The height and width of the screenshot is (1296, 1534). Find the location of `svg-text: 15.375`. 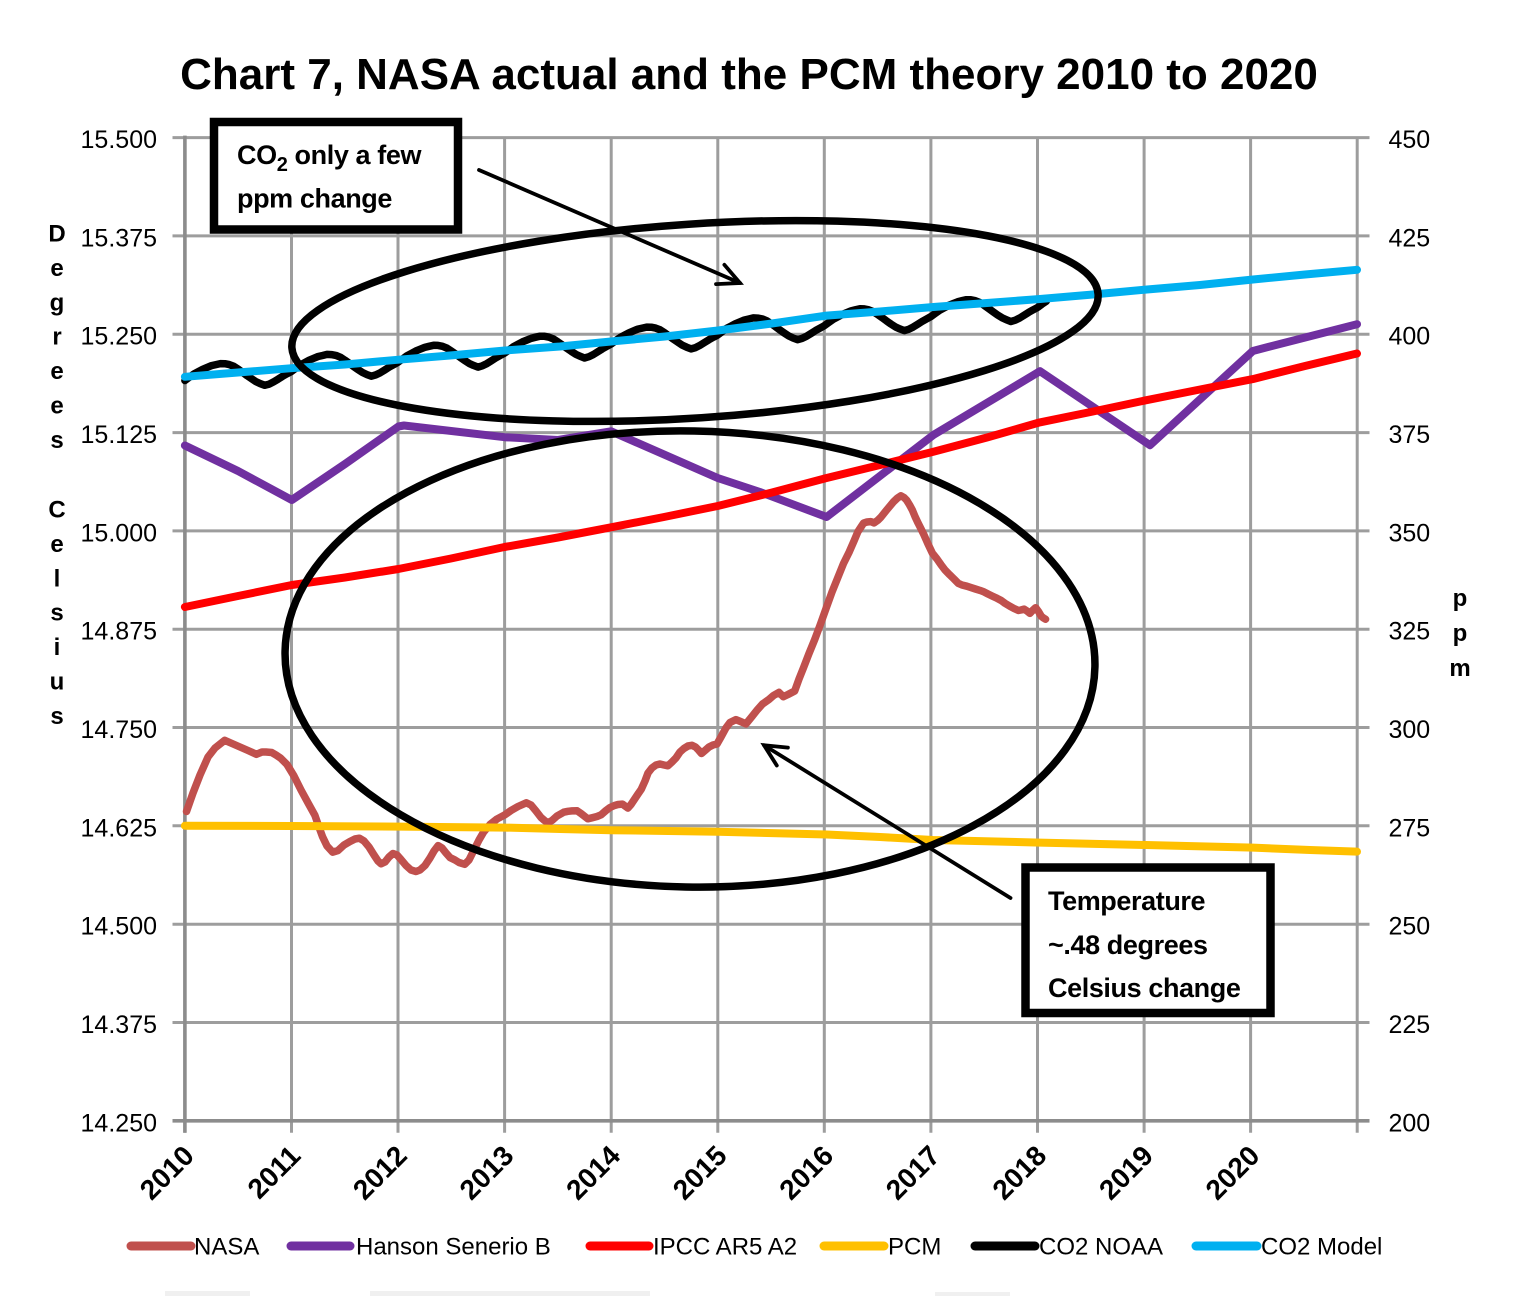

svg-text: 15.375 is located at coordinates (119, 238).